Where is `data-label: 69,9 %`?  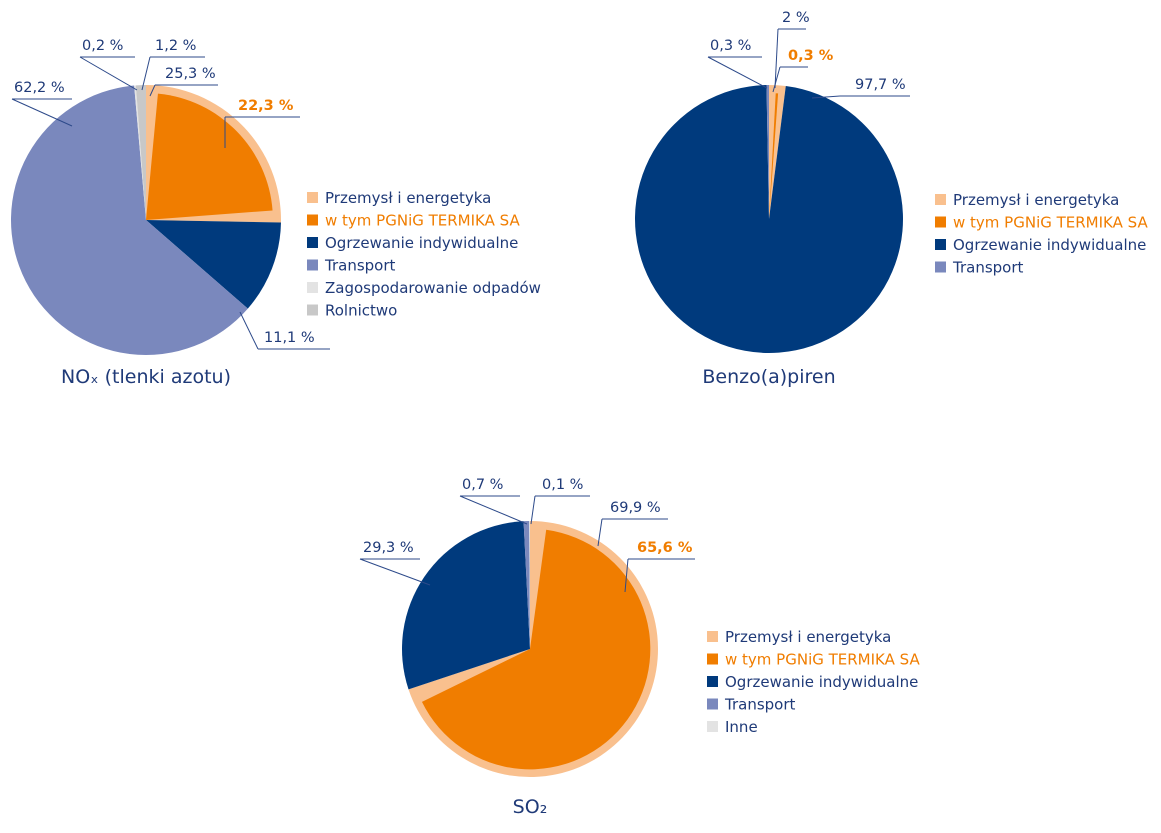 data-label: 69,9 % is located at coordinates (635, 508).